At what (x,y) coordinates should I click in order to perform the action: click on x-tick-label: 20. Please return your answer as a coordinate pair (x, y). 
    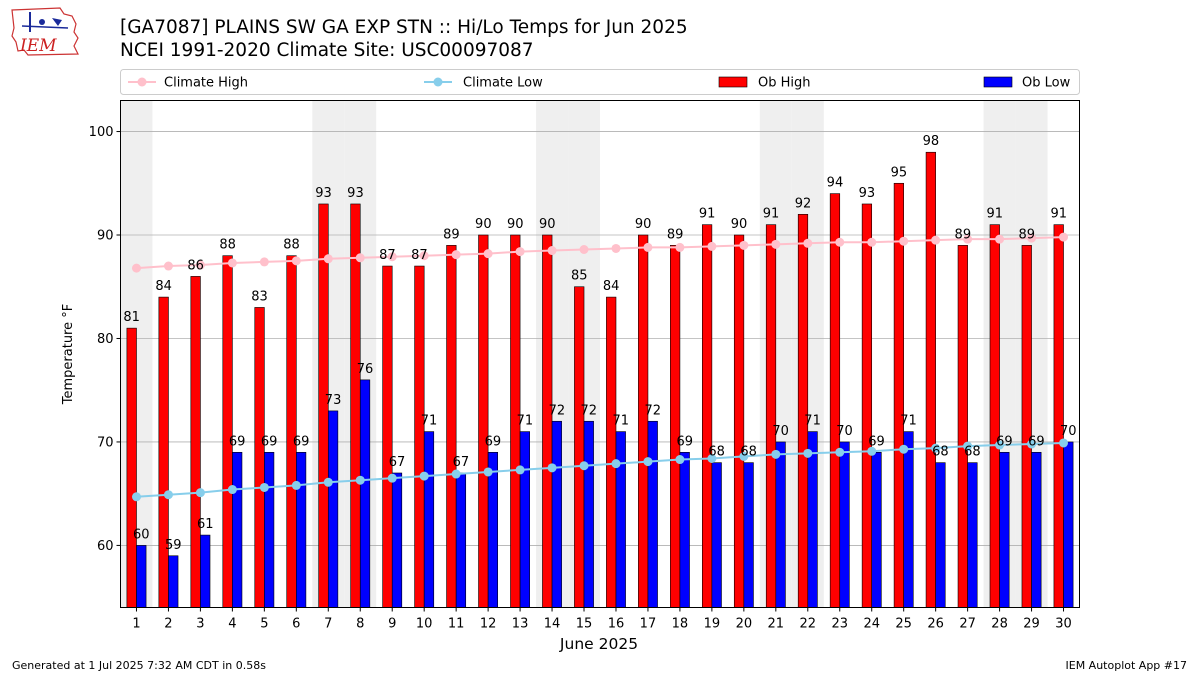
    Looking at the image, I should click on (744, 624).